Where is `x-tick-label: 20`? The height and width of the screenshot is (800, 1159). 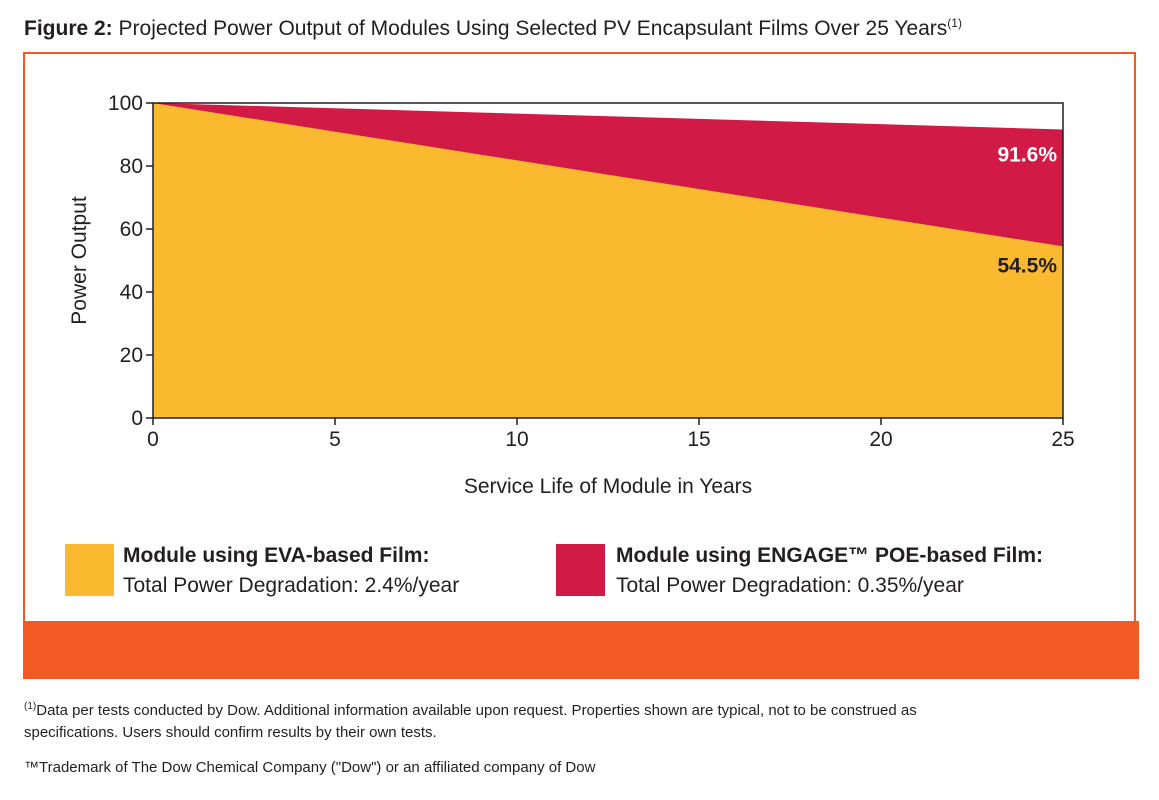
x-tick-label: 20 is located at coordinates (880, 439).